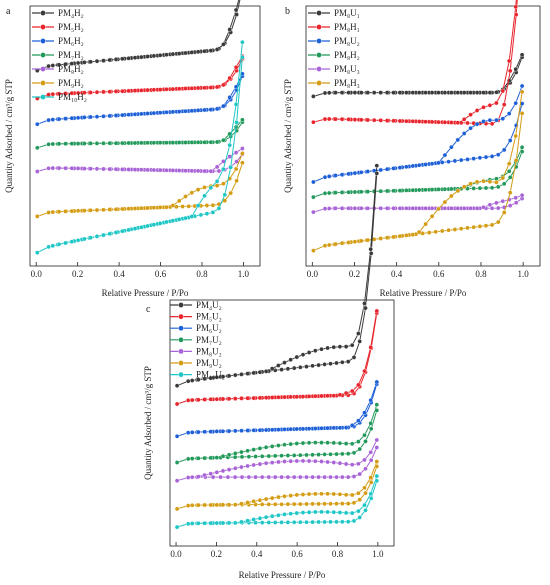  I want to click on legend-item: PM₆U₂, so click(196, 328).